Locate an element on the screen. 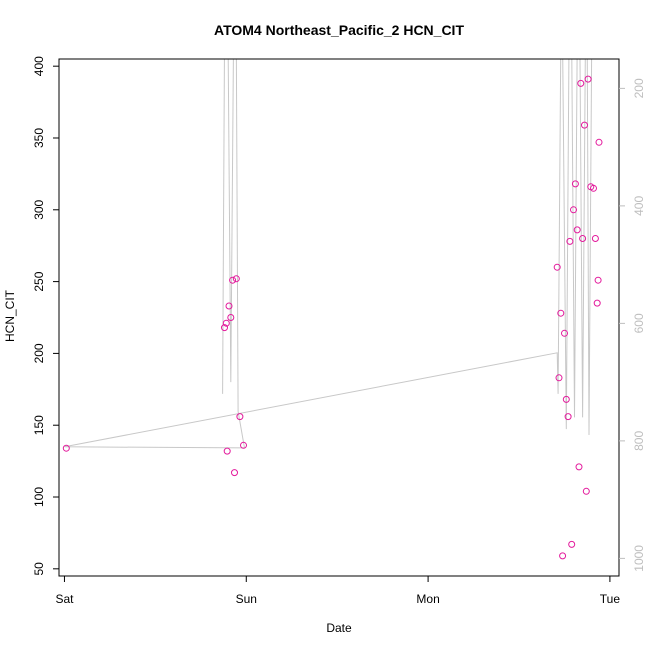 This screenshot has width=650, height=650. y-tick-label: 300 is located at coordinates (39, 209).